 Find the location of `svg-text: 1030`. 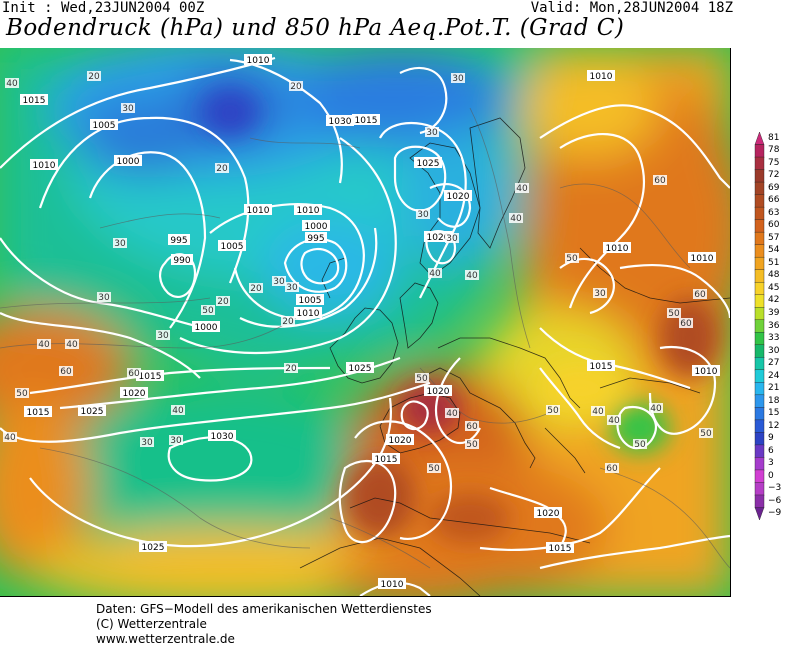

svg-text: 1030 is located at coordinates (222, 437).